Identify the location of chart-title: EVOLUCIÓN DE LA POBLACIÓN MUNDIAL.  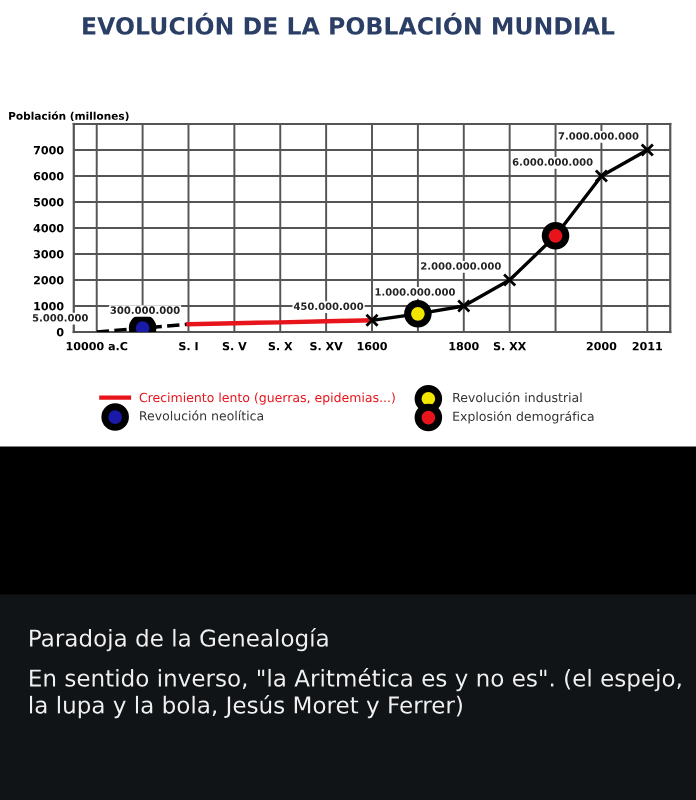
(349, 23).